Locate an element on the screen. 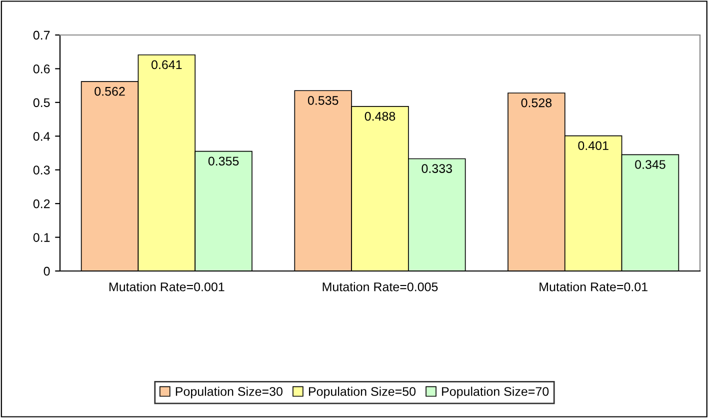 The image size is (709, 418). y-tick-label: 0 is located at coordinates (47, 271).